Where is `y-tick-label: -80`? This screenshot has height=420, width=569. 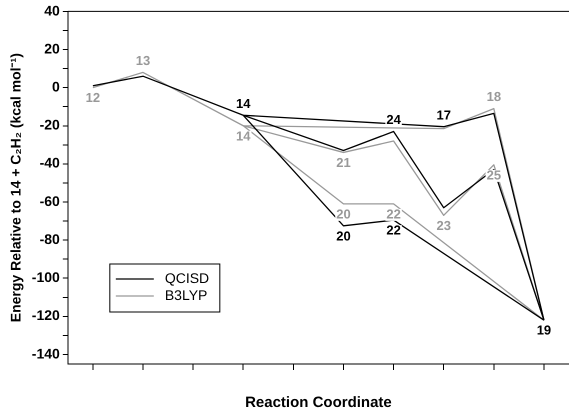 y-tick-label: -80 is located at coordinates (50, 238).